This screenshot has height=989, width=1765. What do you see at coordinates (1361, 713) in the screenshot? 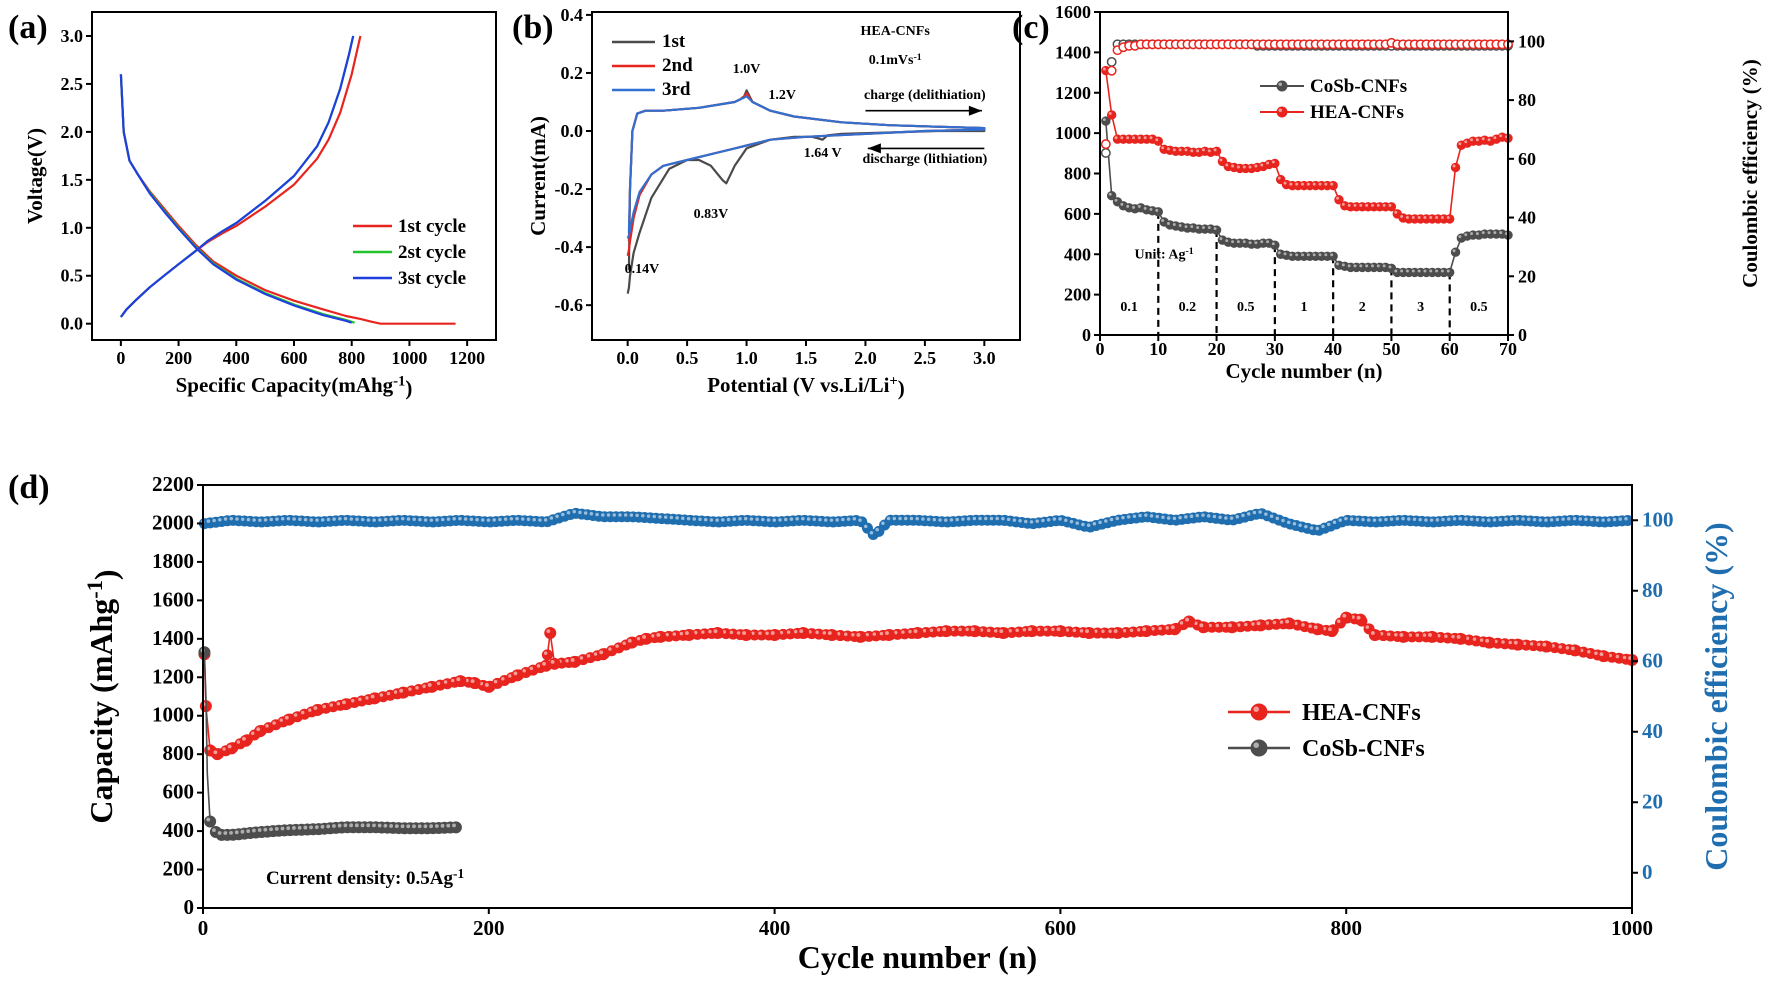
I see `panel-d-legend-label: HEA-CNFs` at bounding box center [1361, 713].